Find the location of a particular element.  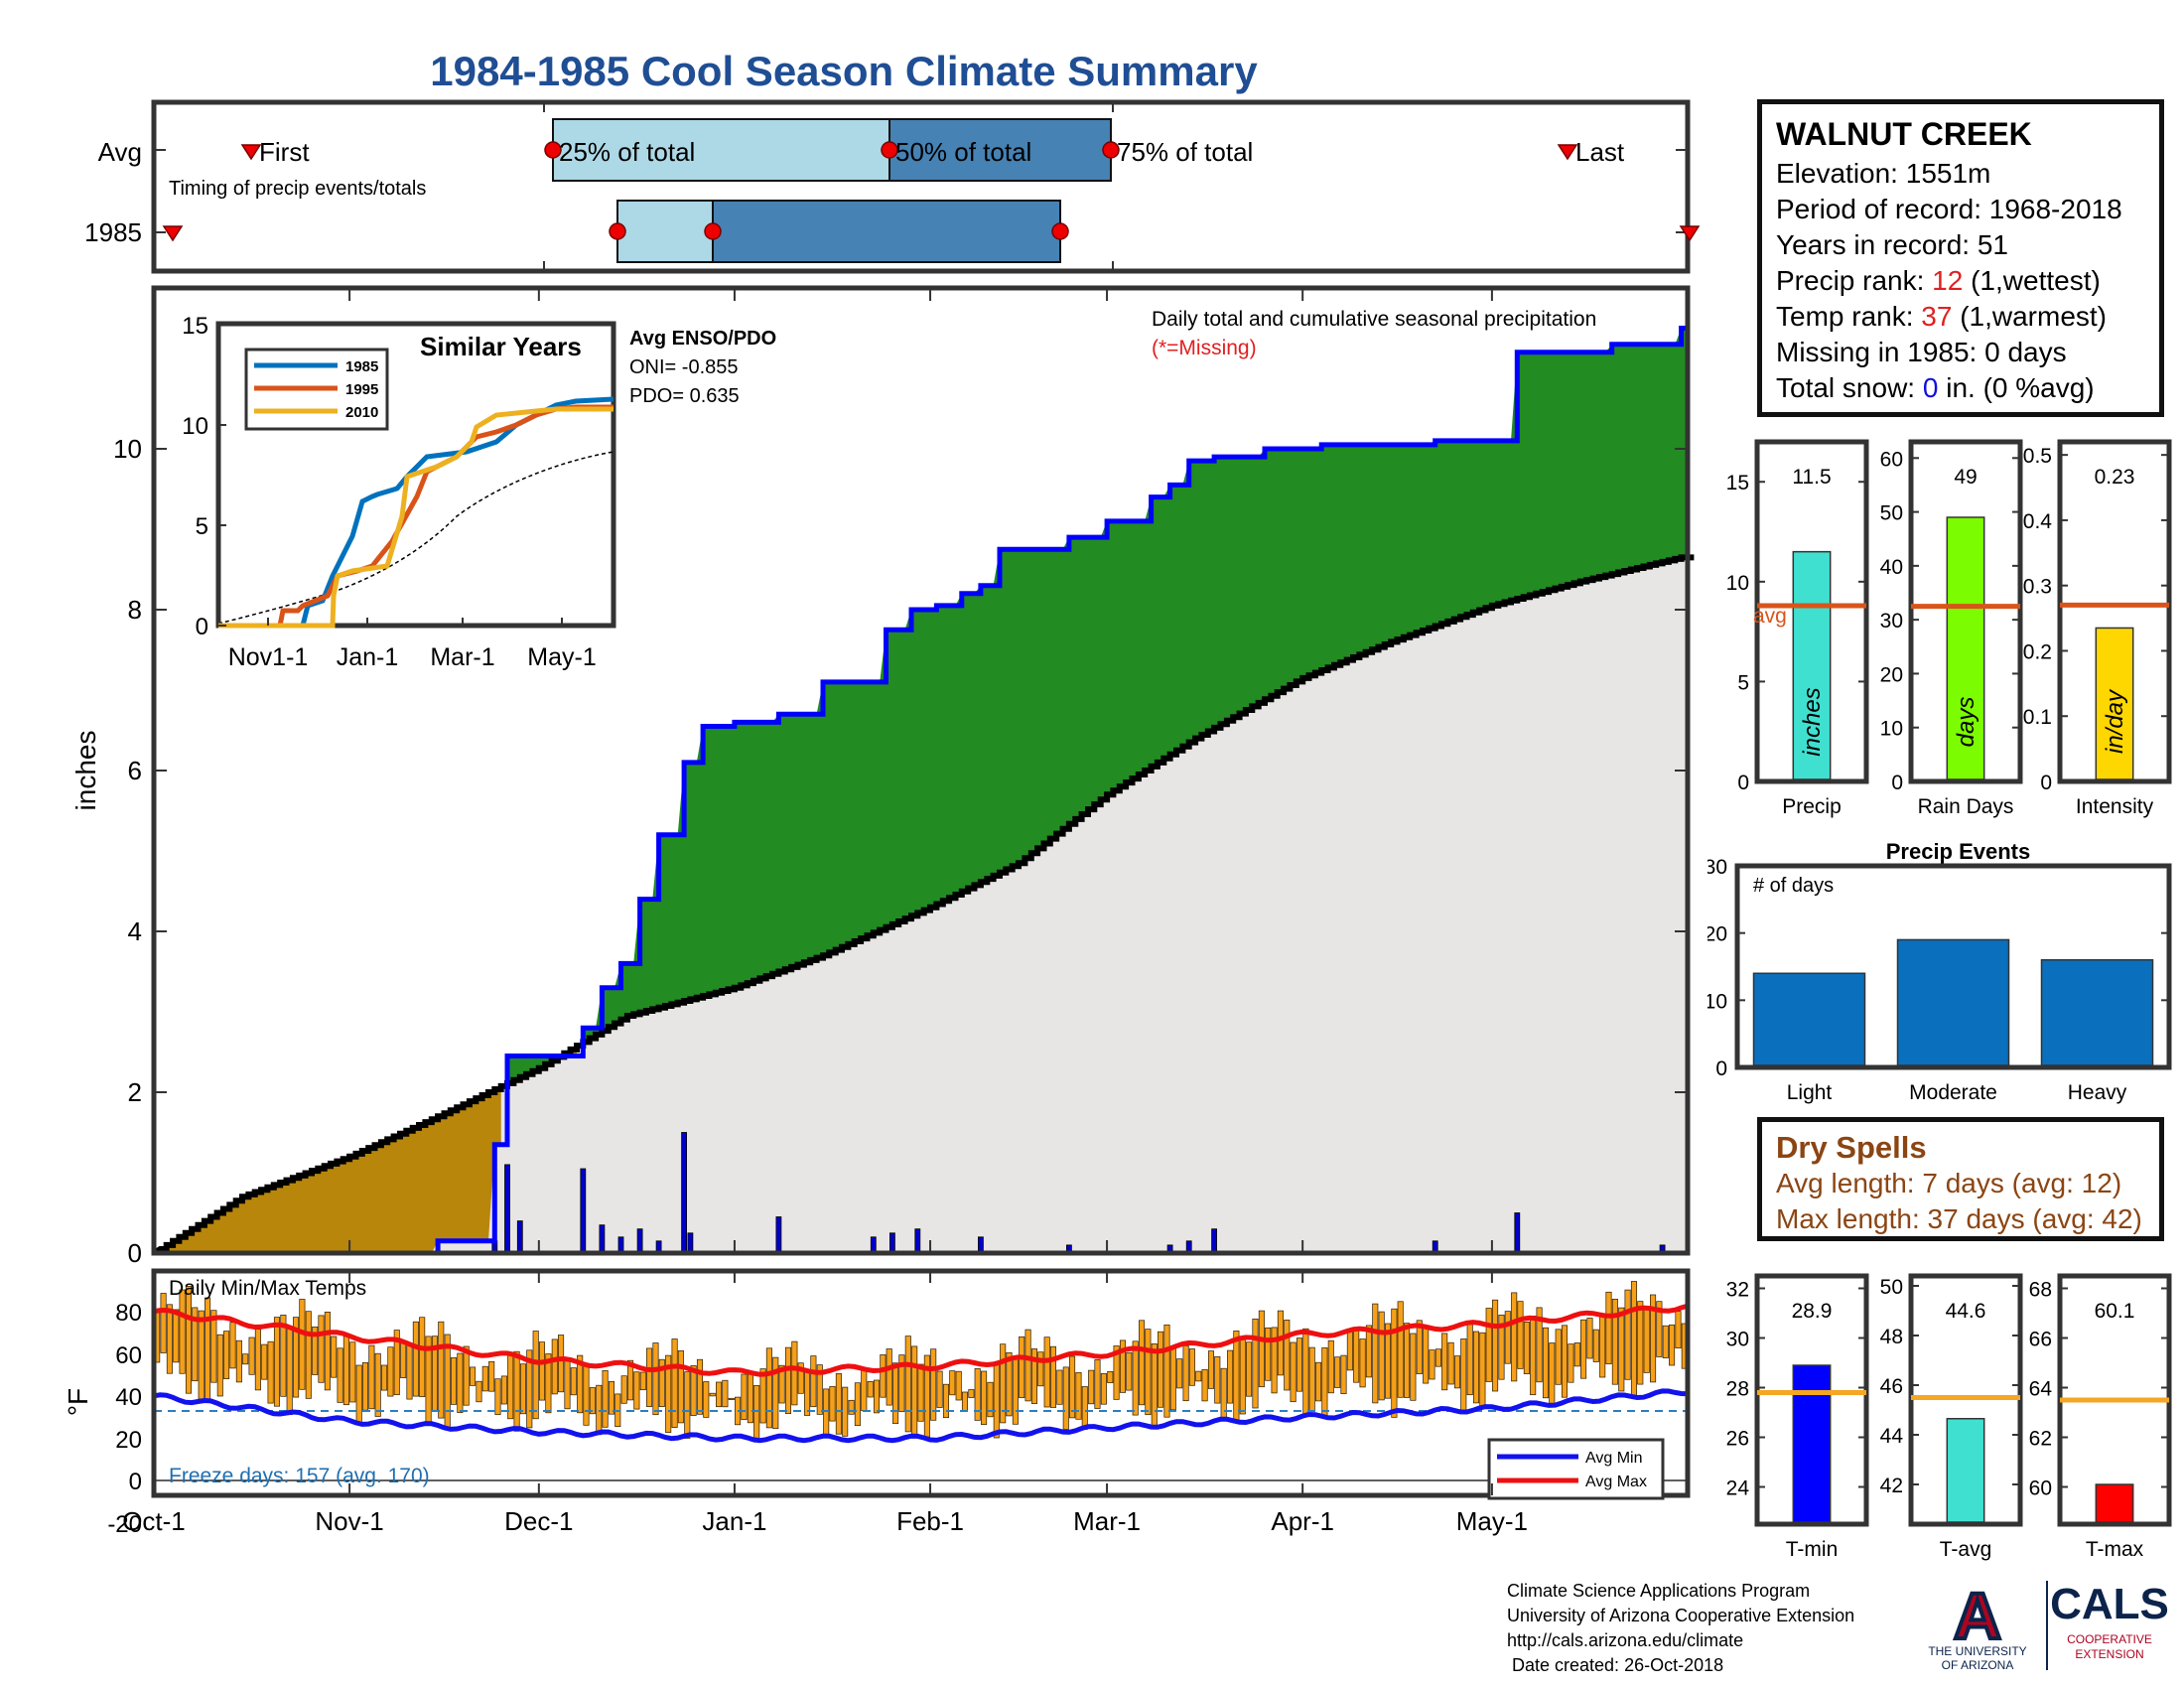

elevation: Elevation: 1551m is located at coordinates (1883, 173).